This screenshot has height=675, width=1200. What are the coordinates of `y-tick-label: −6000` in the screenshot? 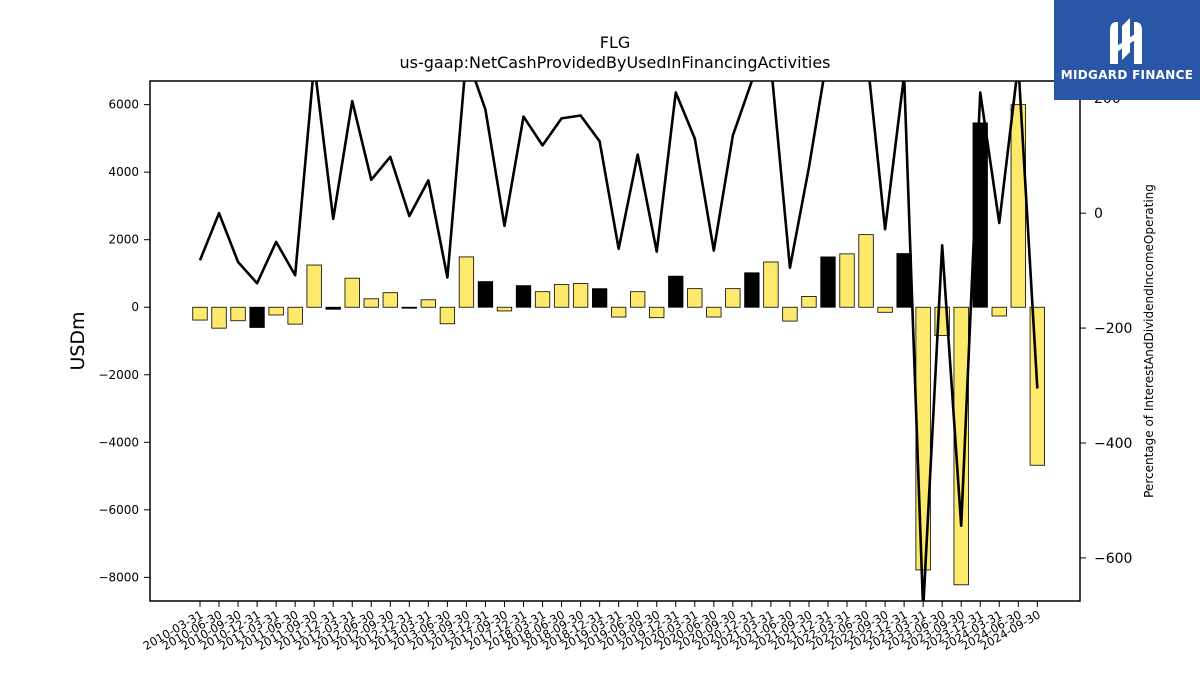 It's located at (118, 510).